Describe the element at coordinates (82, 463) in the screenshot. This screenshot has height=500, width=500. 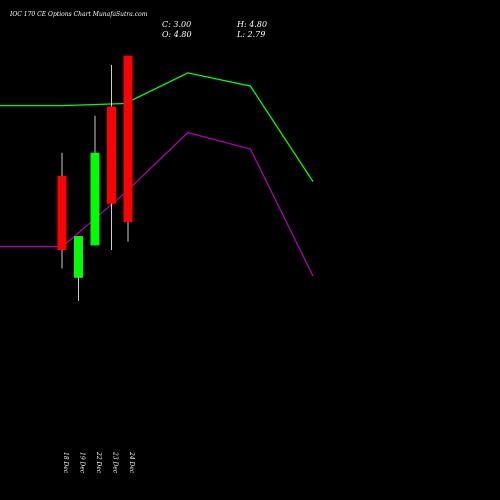
I see `date-label: 19 Dec` at that location.